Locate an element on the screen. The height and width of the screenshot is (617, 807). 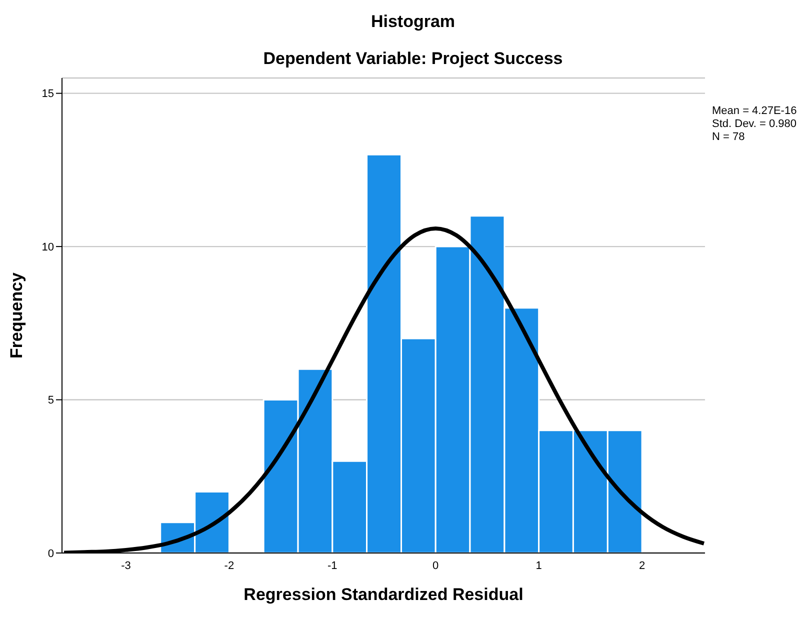
y-tick-label: 5 is located at coordinates (51, 400).